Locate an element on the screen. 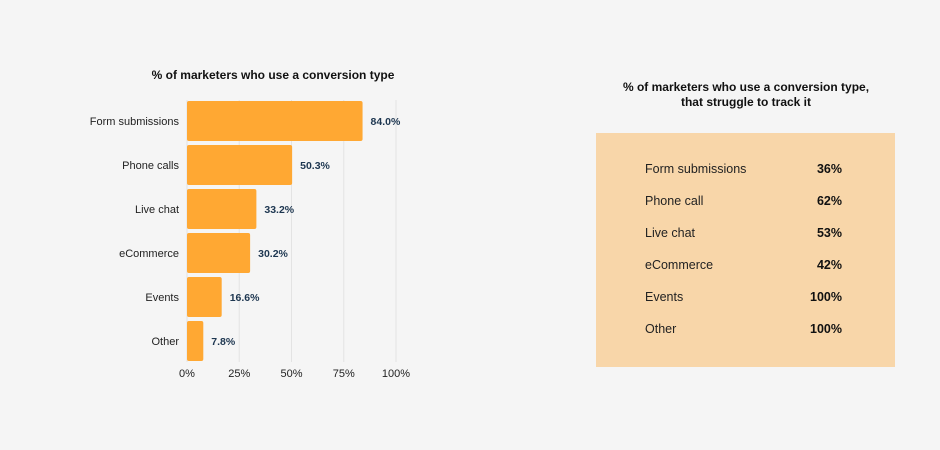 The width and height of the screenshot is (940, 450). table-row-value: 42% is located at coordinates (829, 265).